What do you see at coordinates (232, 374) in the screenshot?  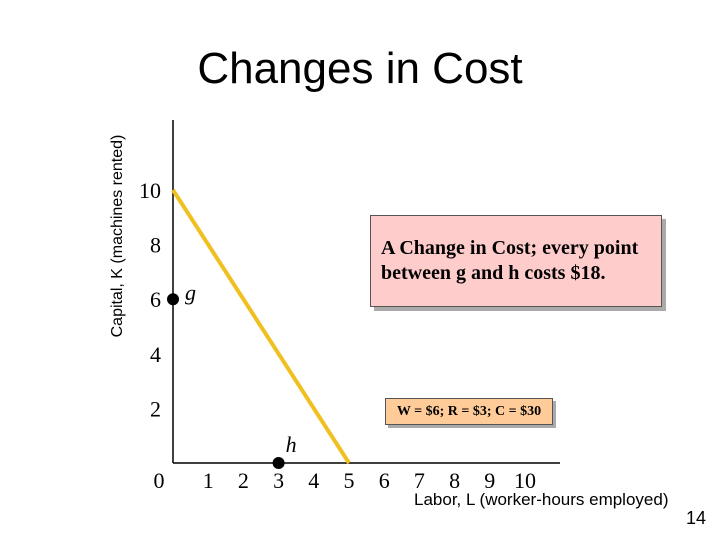 I see `chart-points: gh` at bounding box center [232, 374].